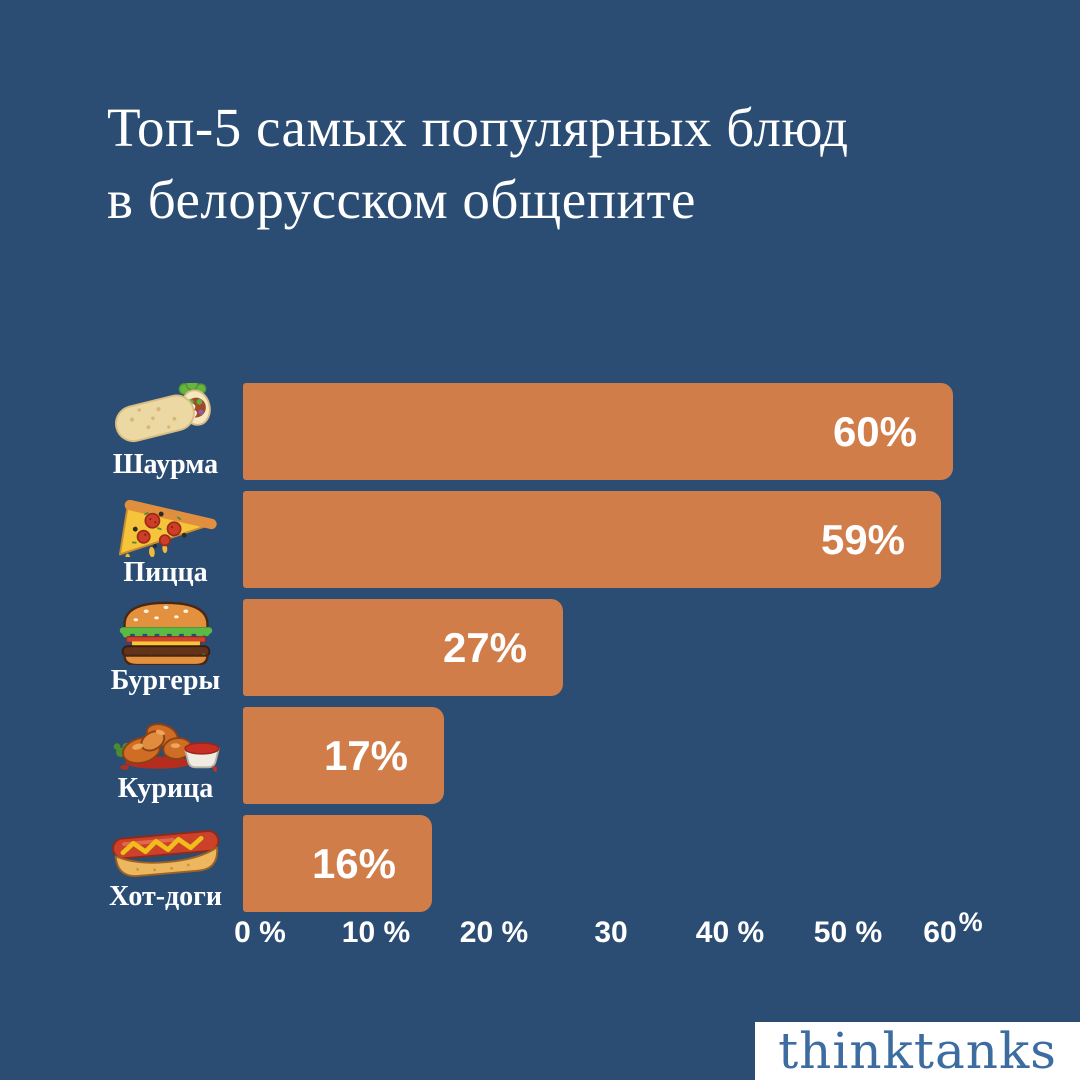 This screenshot has height=1080, width=1080. I want to click on x-tick-40: 40 %, so click(730, 932).